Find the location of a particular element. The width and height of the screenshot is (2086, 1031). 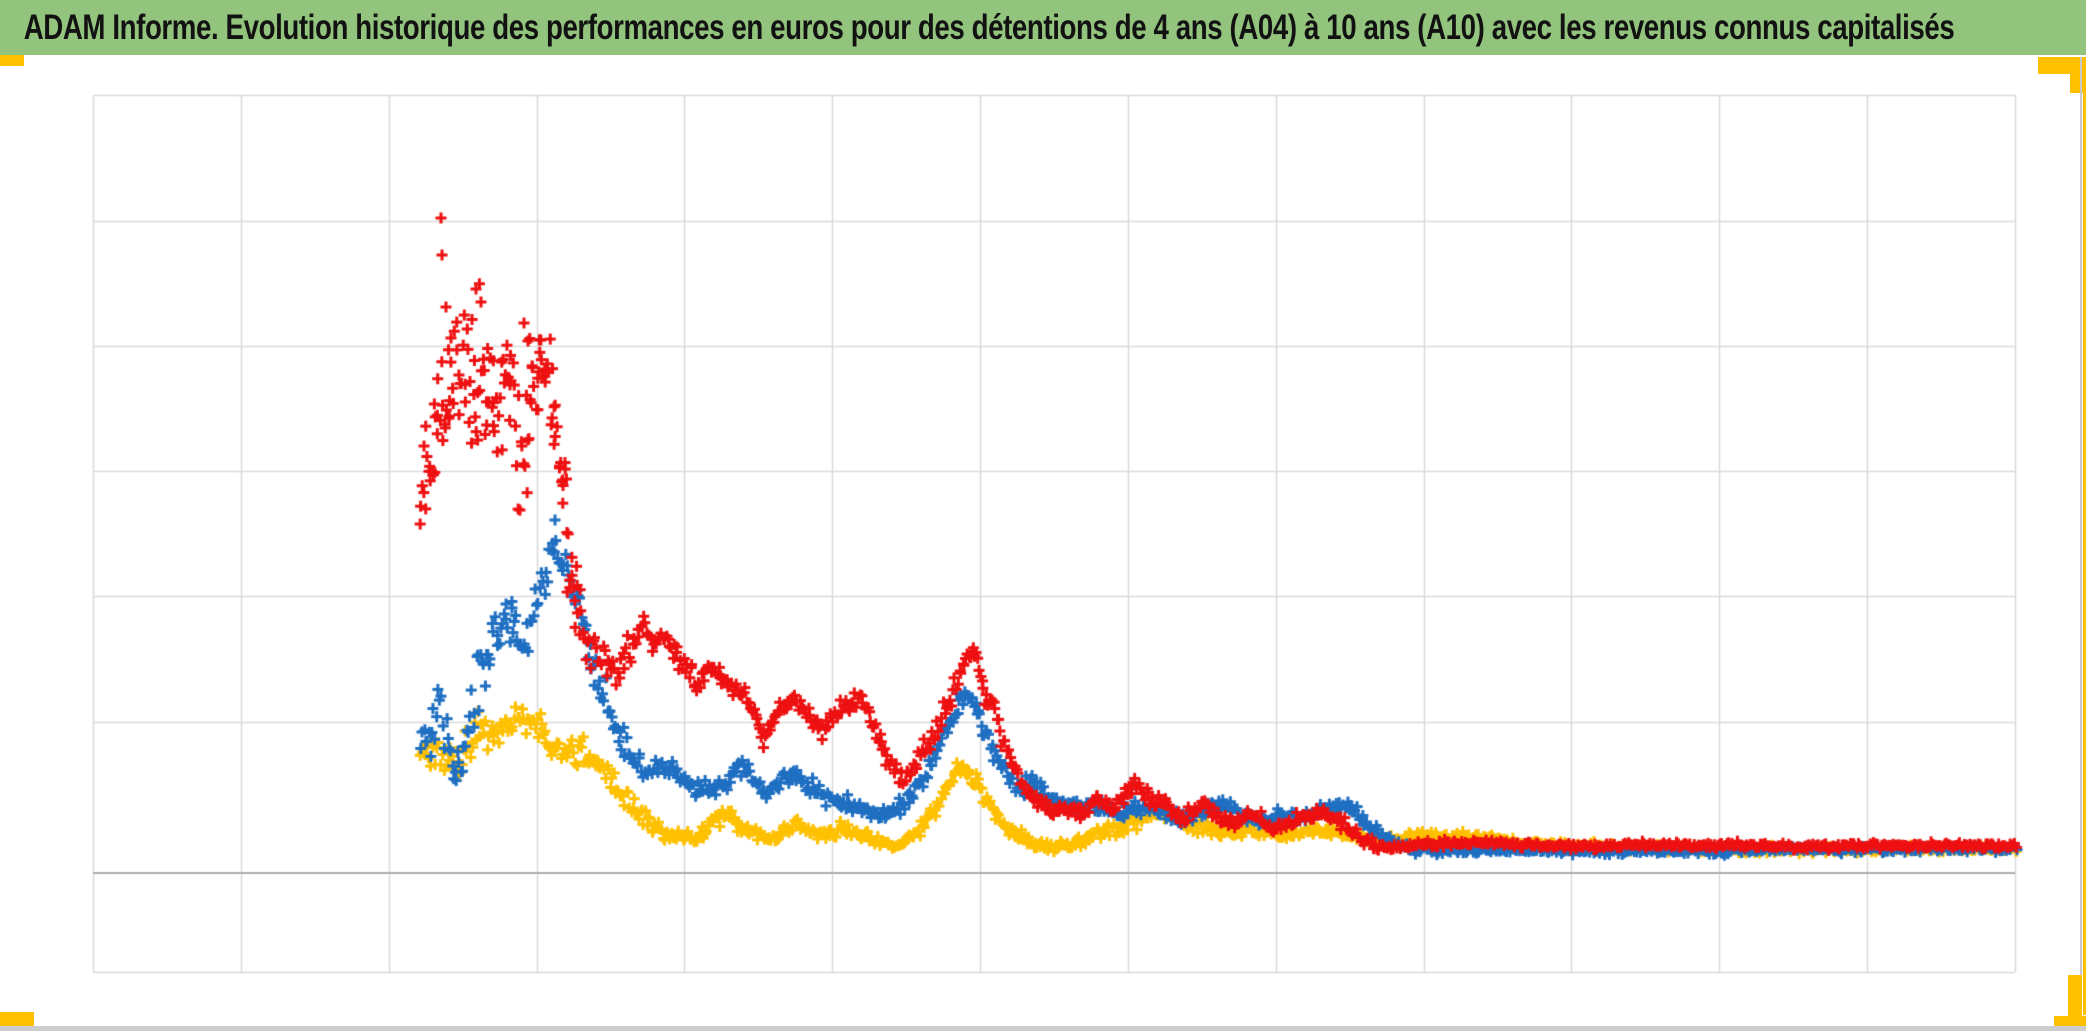

corner-accent-bottom-right is located at coordinates (2075, 1000).